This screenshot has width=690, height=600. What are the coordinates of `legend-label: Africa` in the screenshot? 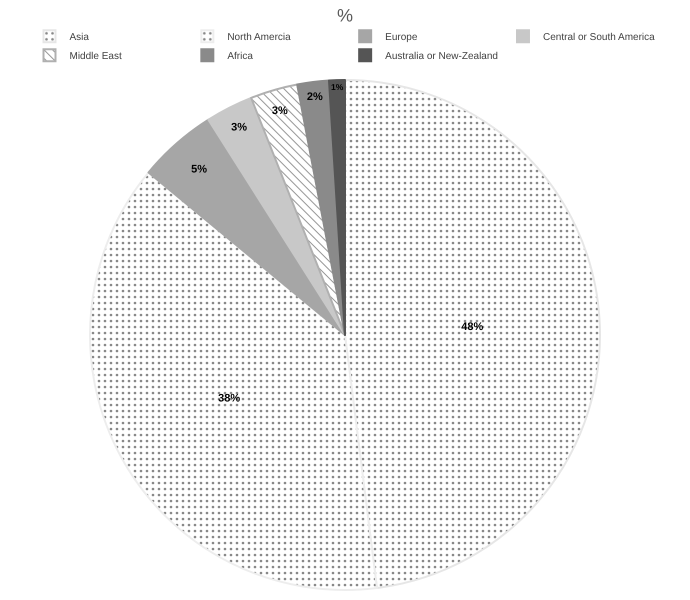 It's located at (240, 56).